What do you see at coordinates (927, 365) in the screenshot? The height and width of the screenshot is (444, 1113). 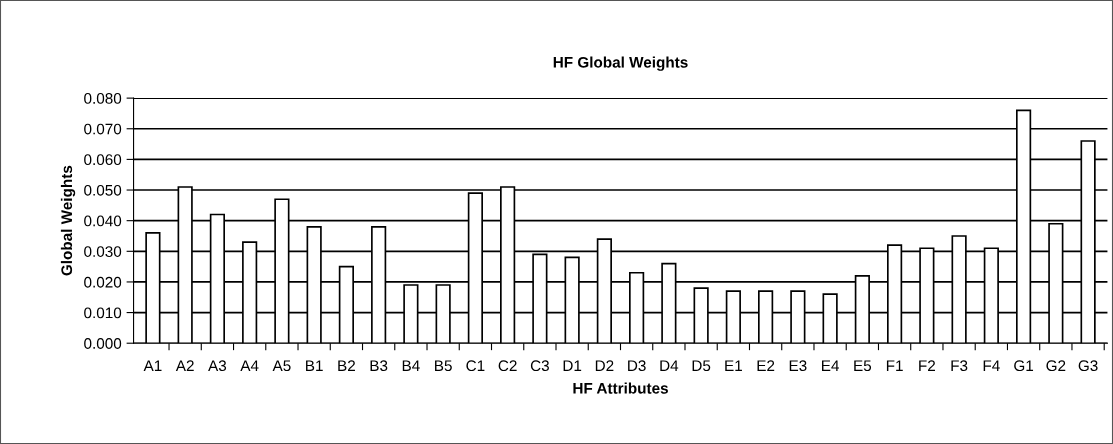 I see `x-tick-label: F2` at bounding box center [927, 365].